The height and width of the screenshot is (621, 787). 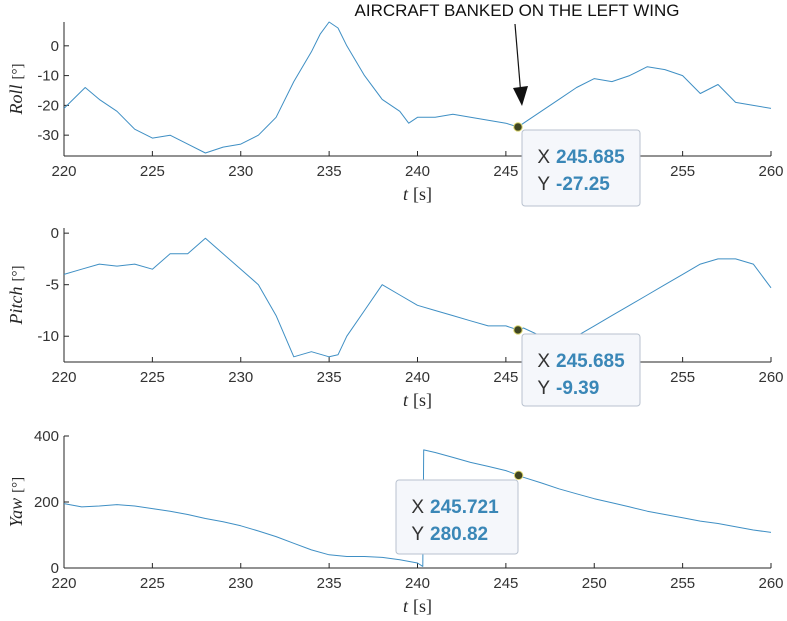 What do you see at coordinates (48, 76) in the screenshot?
I see `roll-y-tick-label: -10` at bounding box center [48, 76].